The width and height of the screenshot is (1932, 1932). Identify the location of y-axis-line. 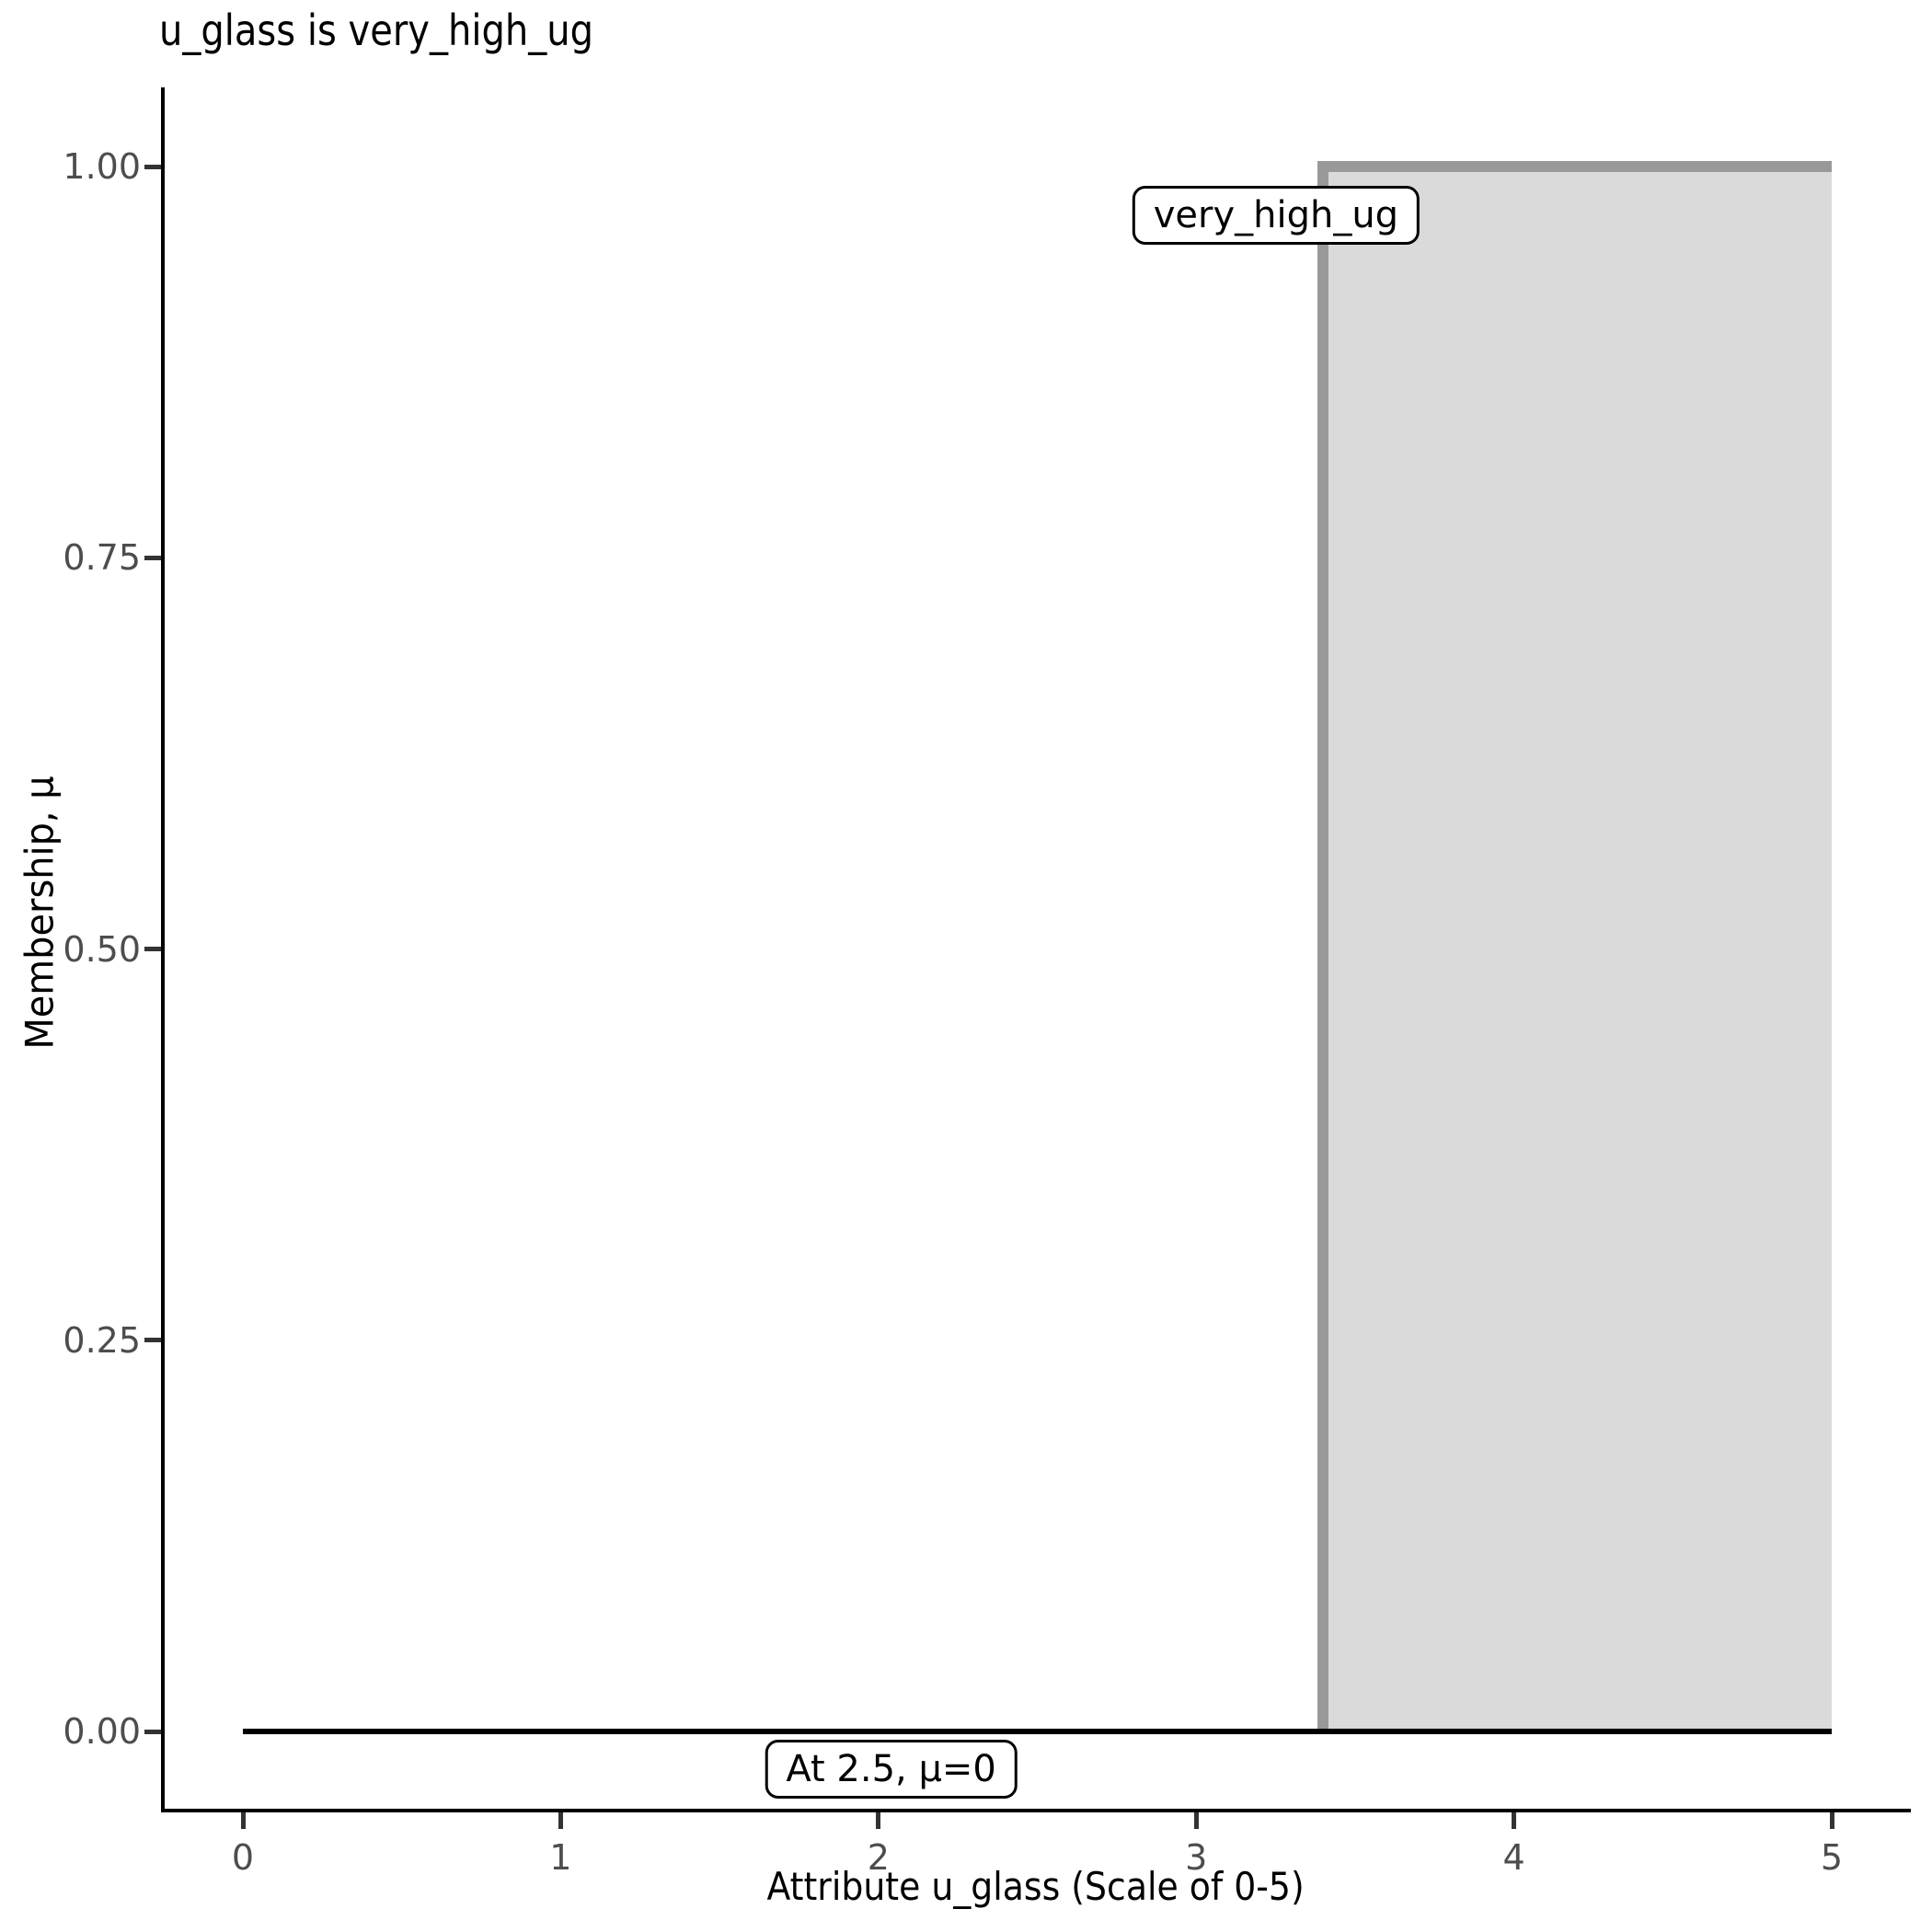
(163, 949).